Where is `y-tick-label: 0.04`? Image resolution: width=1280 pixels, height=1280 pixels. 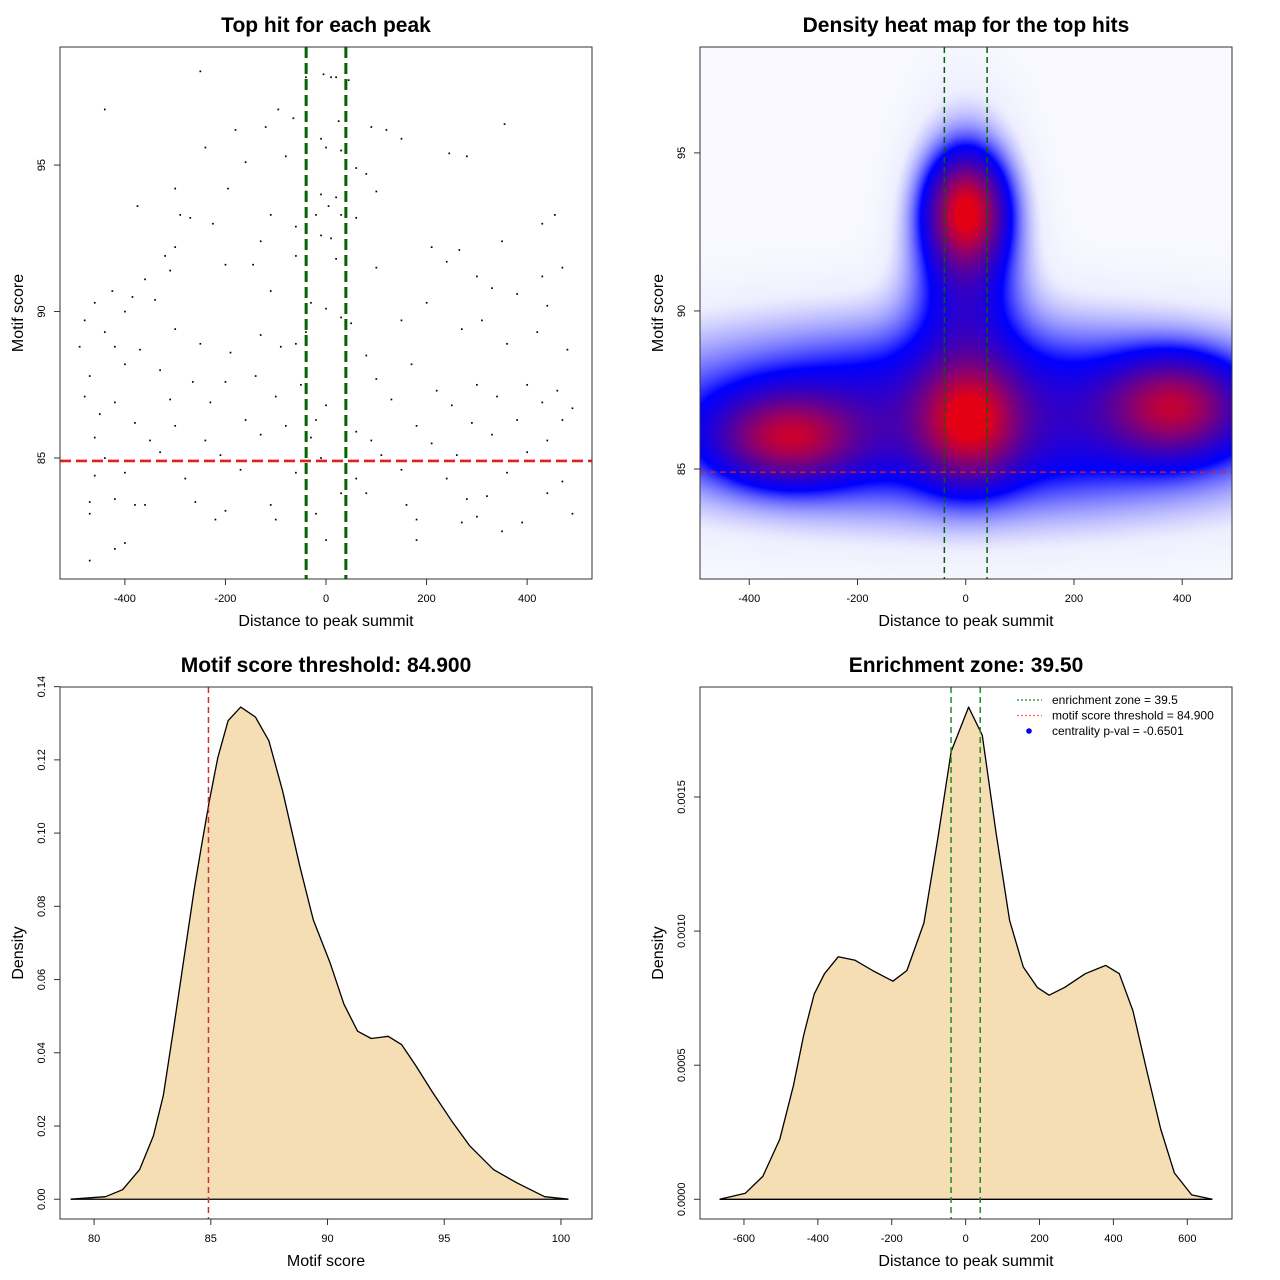 y-tick-label: 0.04 is located at coordinates (42, 1052).